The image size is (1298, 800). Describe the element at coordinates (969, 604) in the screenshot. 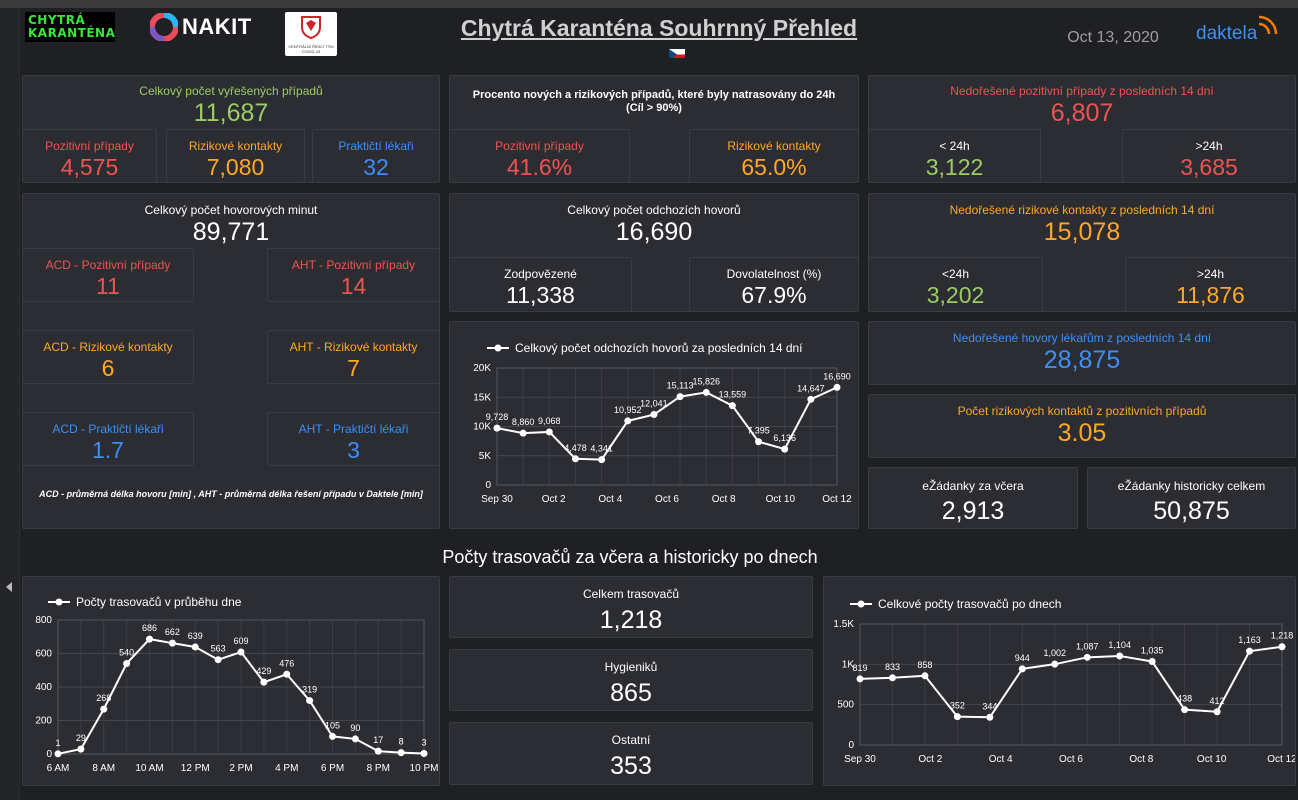

I see `legend-label: Celkové počty trasovačů po dnech` at that location.